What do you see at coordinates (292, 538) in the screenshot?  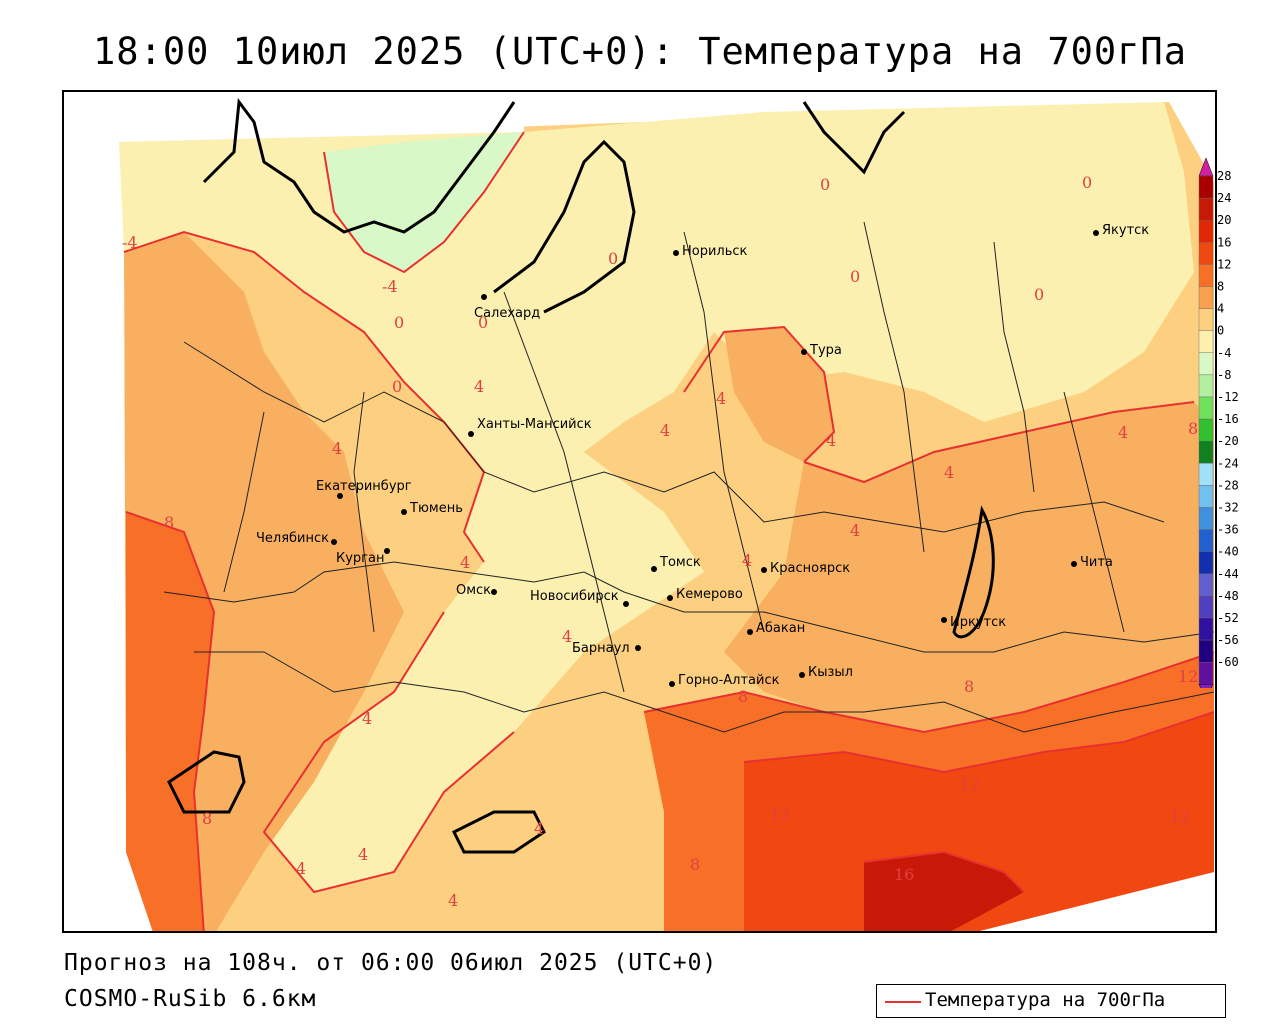 I see `svg-text: Челябинск` at bounding box center [292, 538].